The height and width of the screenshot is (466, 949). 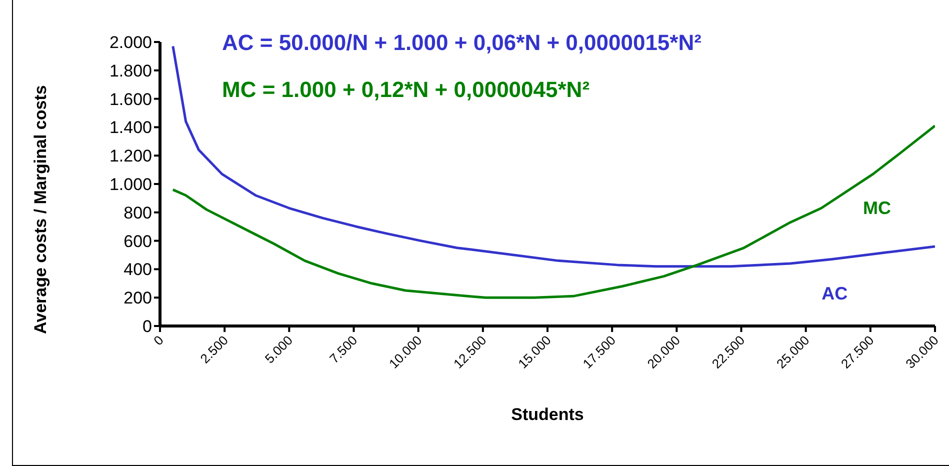 I want to click on y-tick-label: 1.800, so click(x=130, y=70).